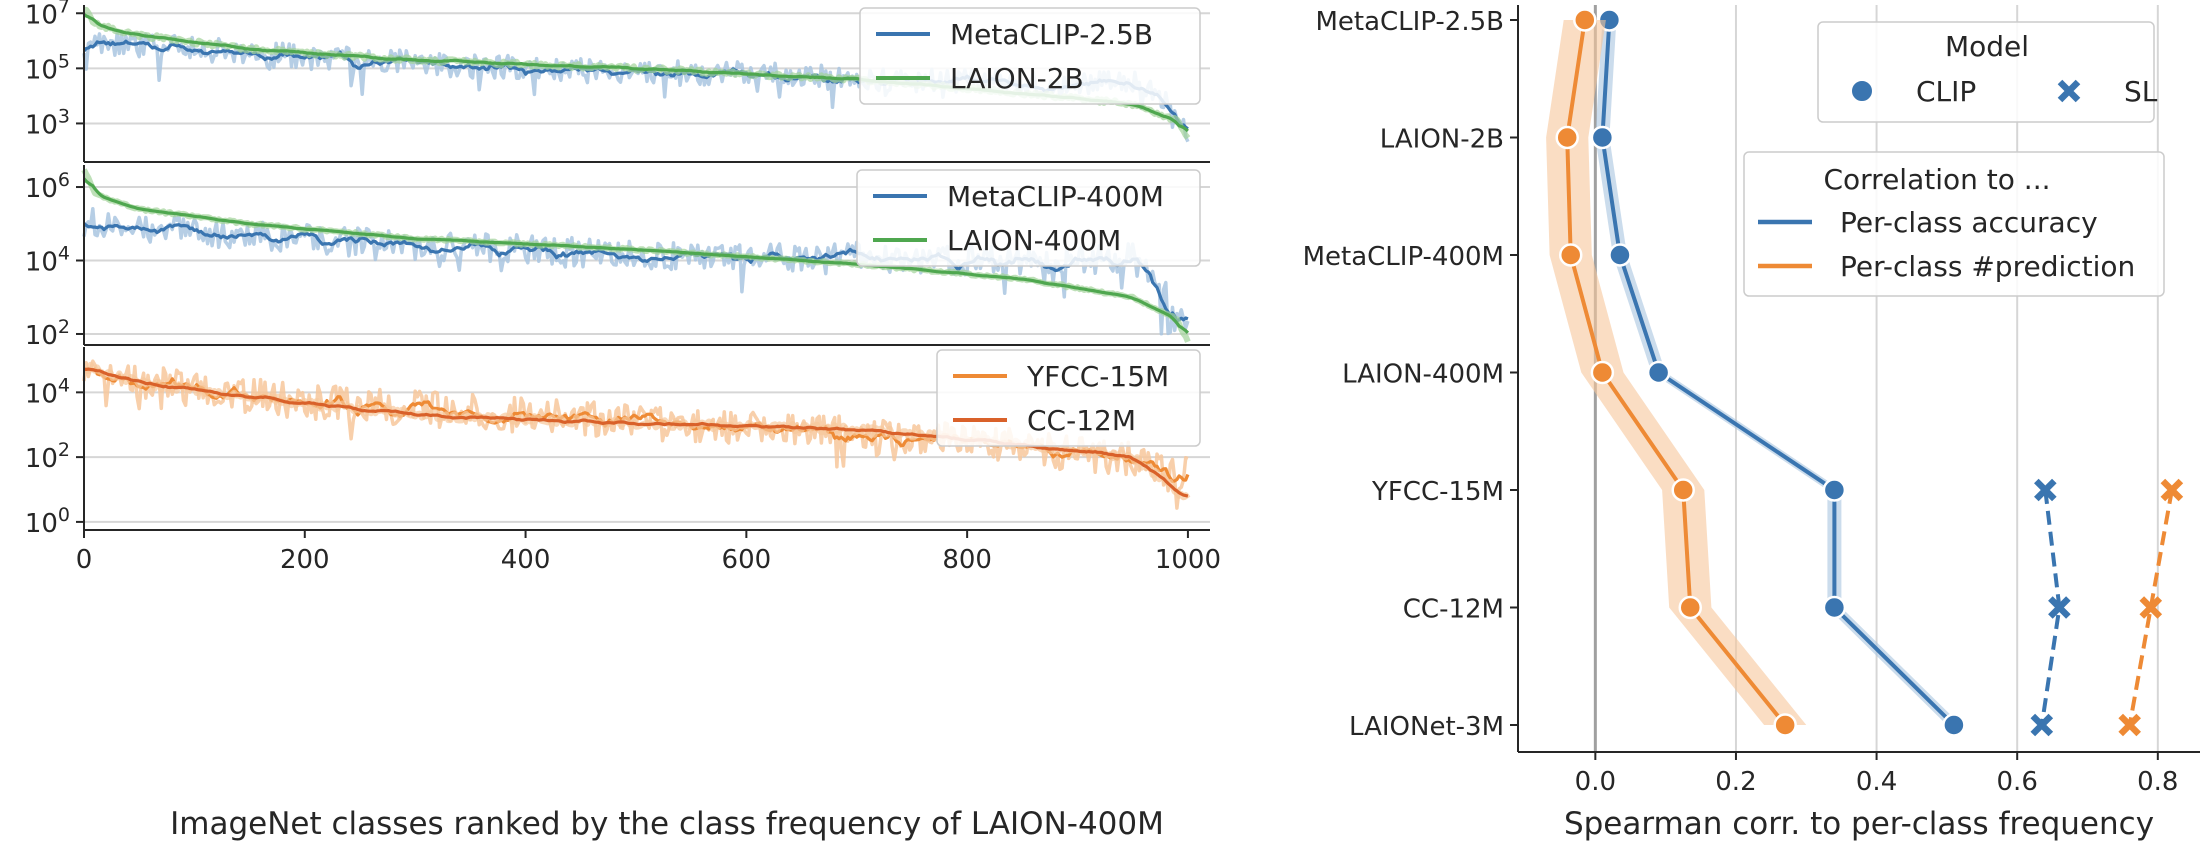  Describe the element at coordinates (1017, 78) in the screenshot. I see `legend-label: LAION-2B` at that location.